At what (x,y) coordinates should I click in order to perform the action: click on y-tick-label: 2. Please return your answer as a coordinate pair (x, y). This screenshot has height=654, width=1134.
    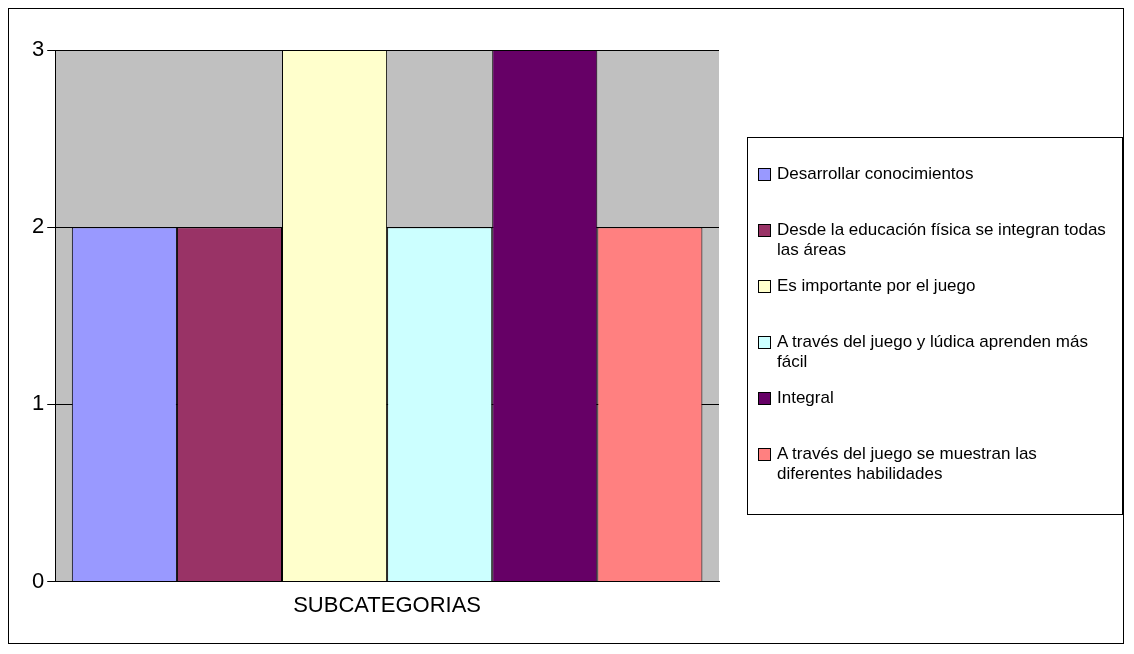
    Looking at the image, I should click on (38, 226).